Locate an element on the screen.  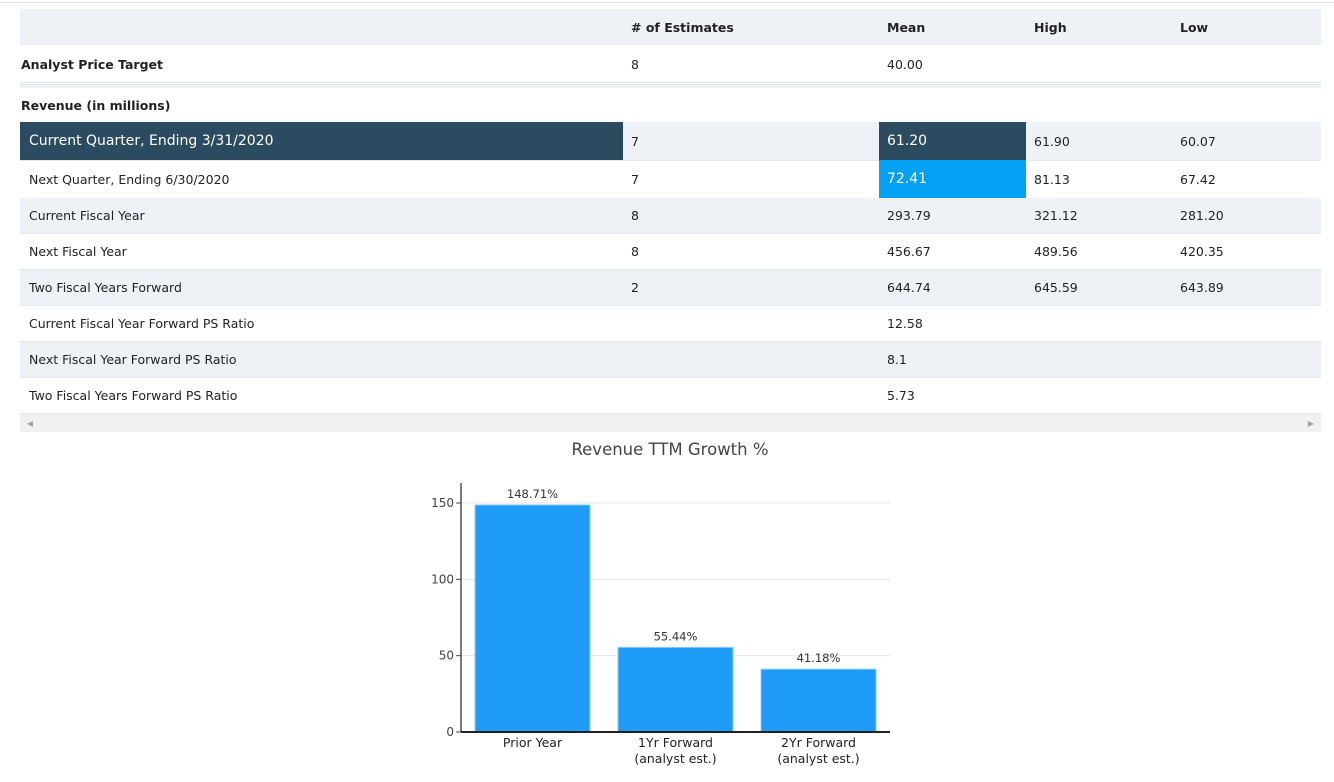
section-divider is located at coordinates (670, 86).